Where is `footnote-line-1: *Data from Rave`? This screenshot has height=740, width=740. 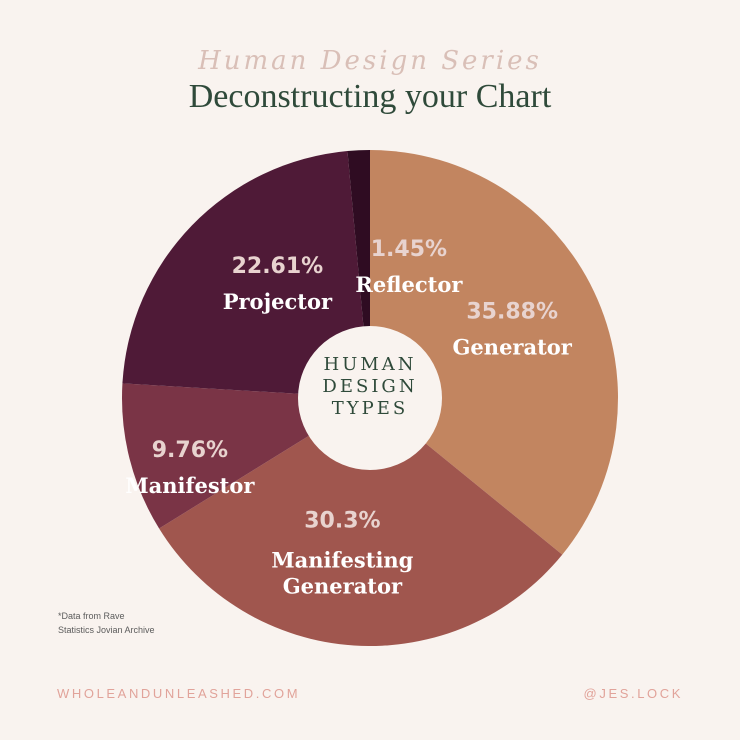
footnote-line-1: *Data from Rave is located at coordinates (91, 616).